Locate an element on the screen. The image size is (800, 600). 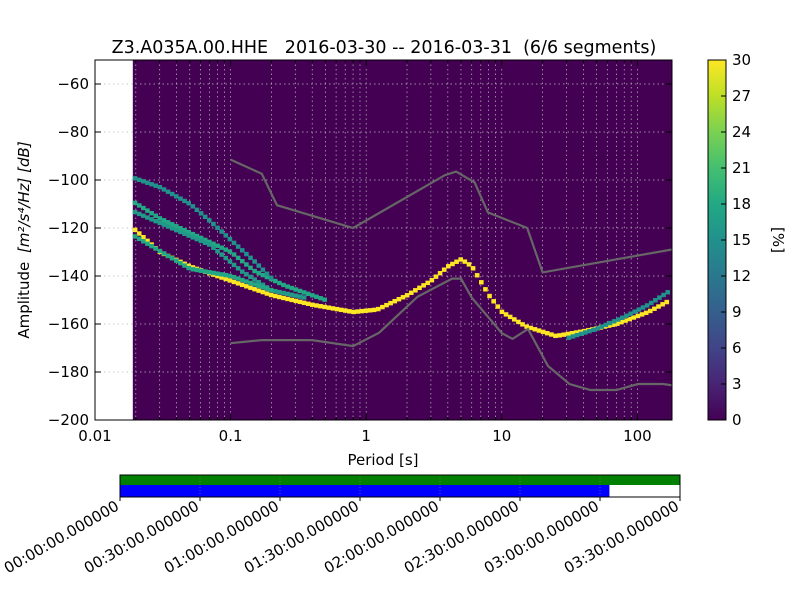
svg-text:Amplitude [m²/s⁴/Hz] [dB: Amplitude [m²/s⁴/Hz] [dB] is located at coordinates (24, 240).